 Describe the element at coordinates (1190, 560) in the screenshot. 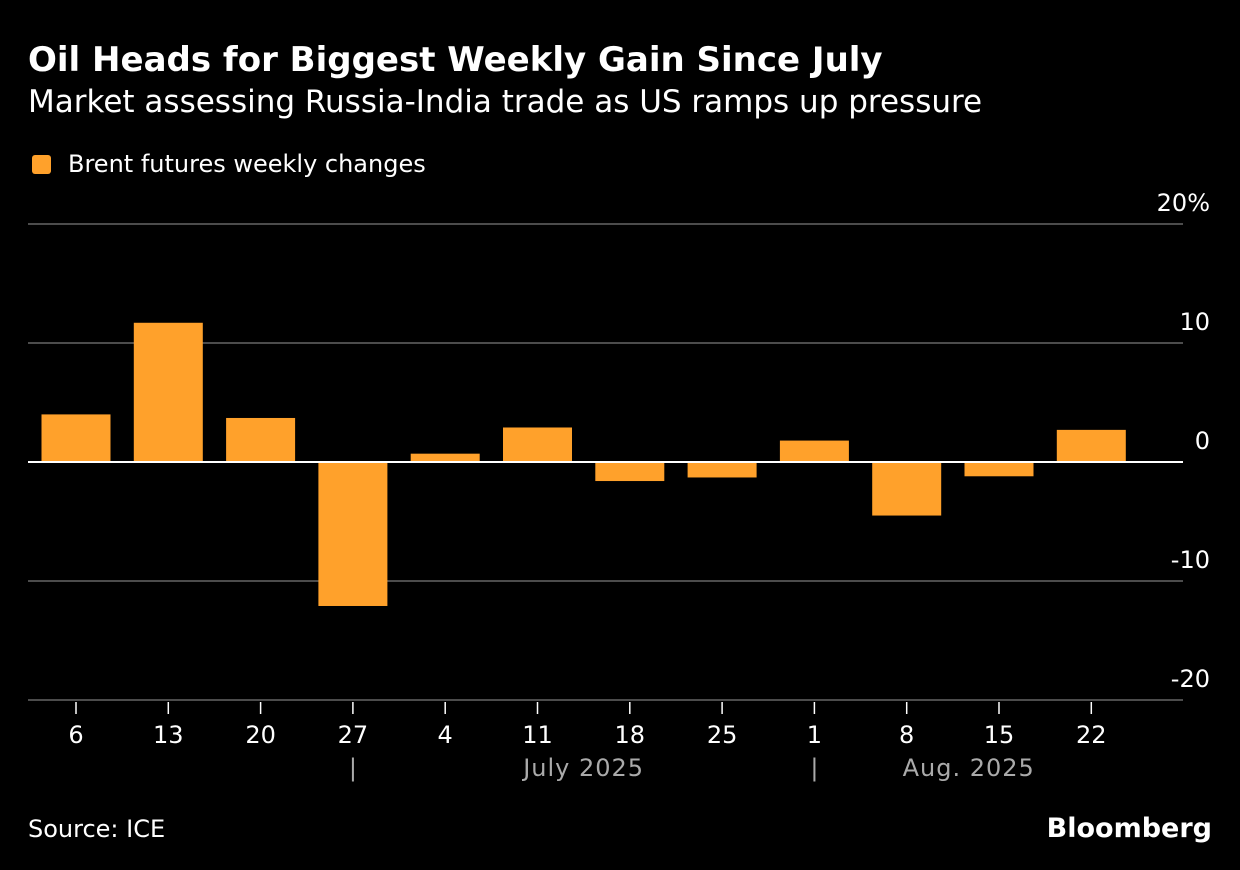

I see `y-tick-label: -10` at that location.